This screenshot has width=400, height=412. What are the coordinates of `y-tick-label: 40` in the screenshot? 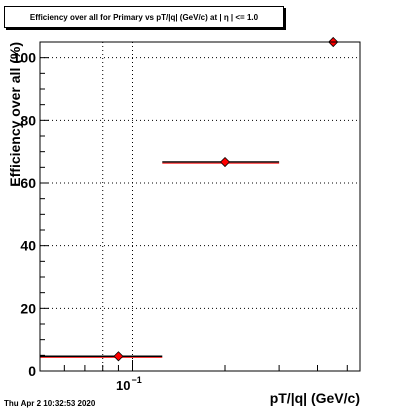 It's located at (28, 246).